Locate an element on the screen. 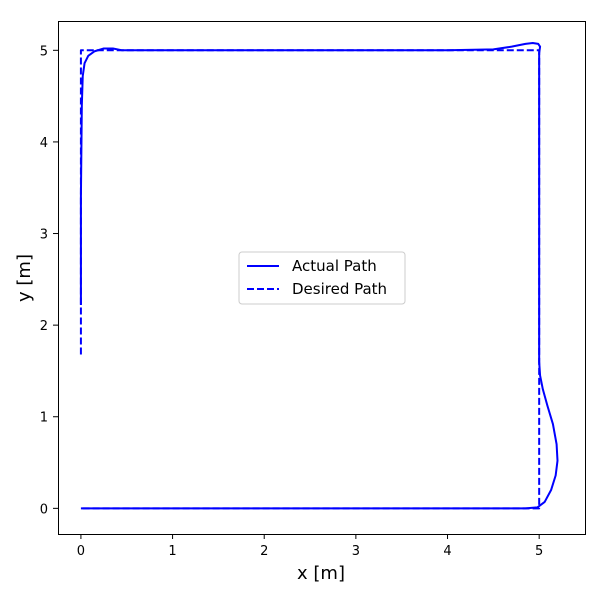 This screenshot has width=600, height=604. legend: Actual Path Desired Path is located at coordinates (322, 278).